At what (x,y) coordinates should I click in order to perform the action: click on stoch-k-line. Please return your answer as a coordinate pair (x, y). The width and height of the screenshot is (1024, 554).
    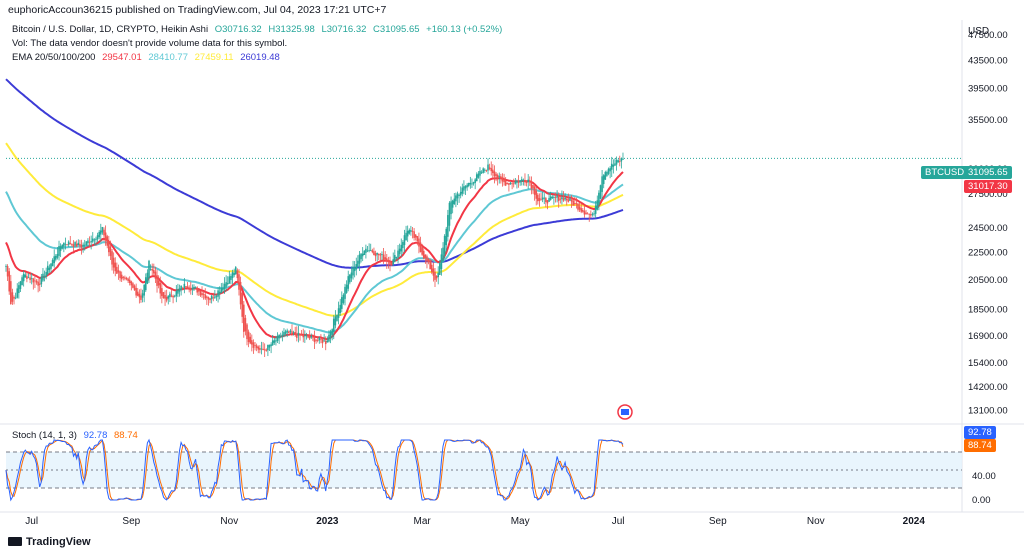
    Looking at the image, I should click on (314, 470).